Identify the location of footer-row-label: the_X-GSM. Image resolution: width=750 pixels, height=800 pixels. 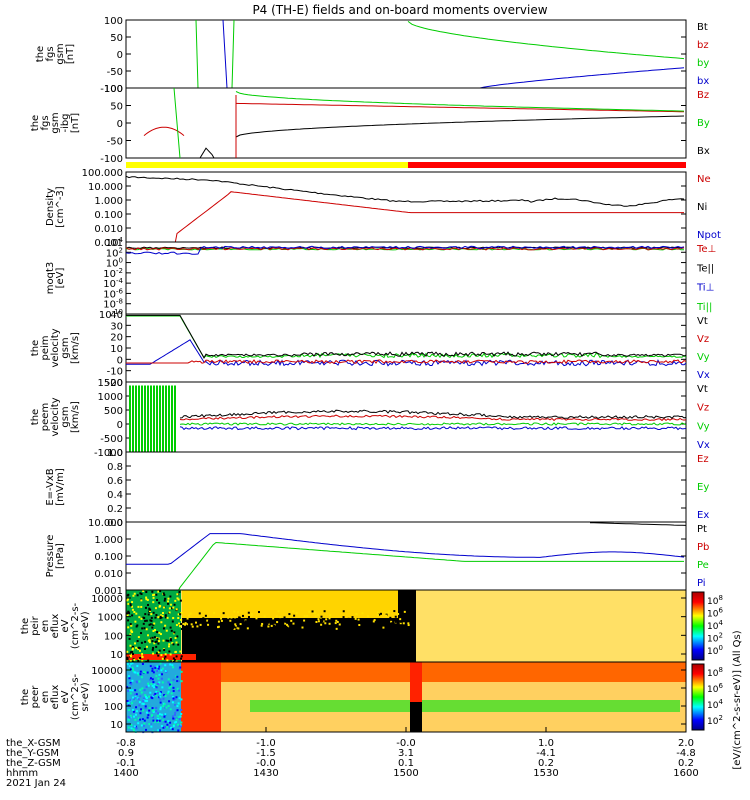
(33, 743).